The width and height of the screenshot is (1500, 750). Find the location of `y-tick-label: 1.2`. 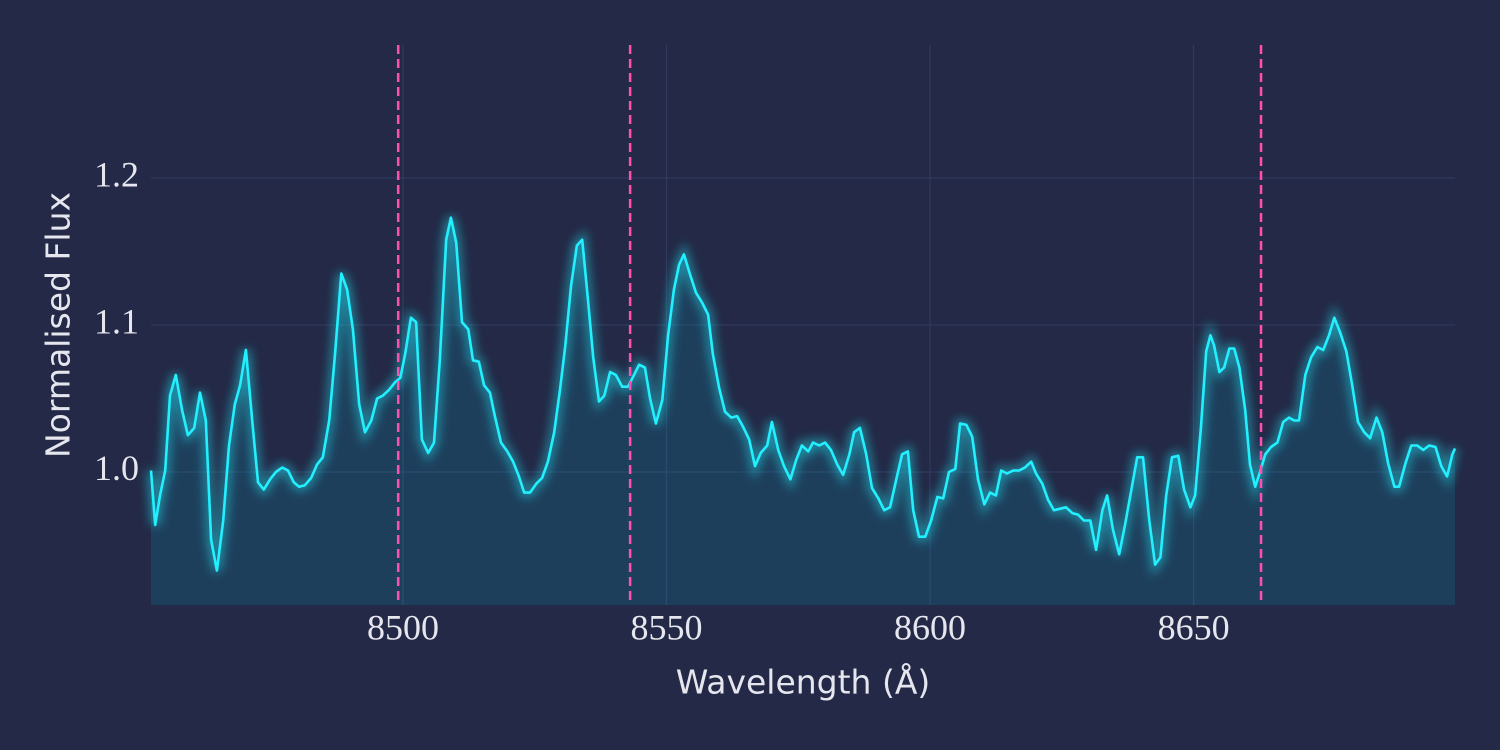

y-tick-label: 1.2 is located at coordinates (116, 174).